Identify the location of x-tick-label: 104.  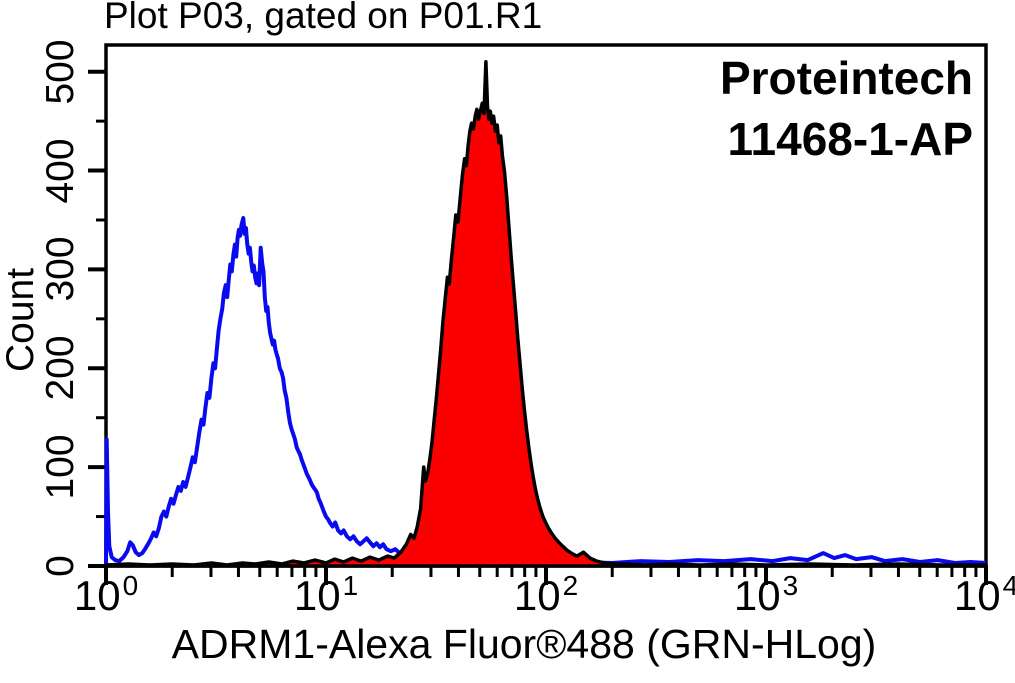
(984, 595).